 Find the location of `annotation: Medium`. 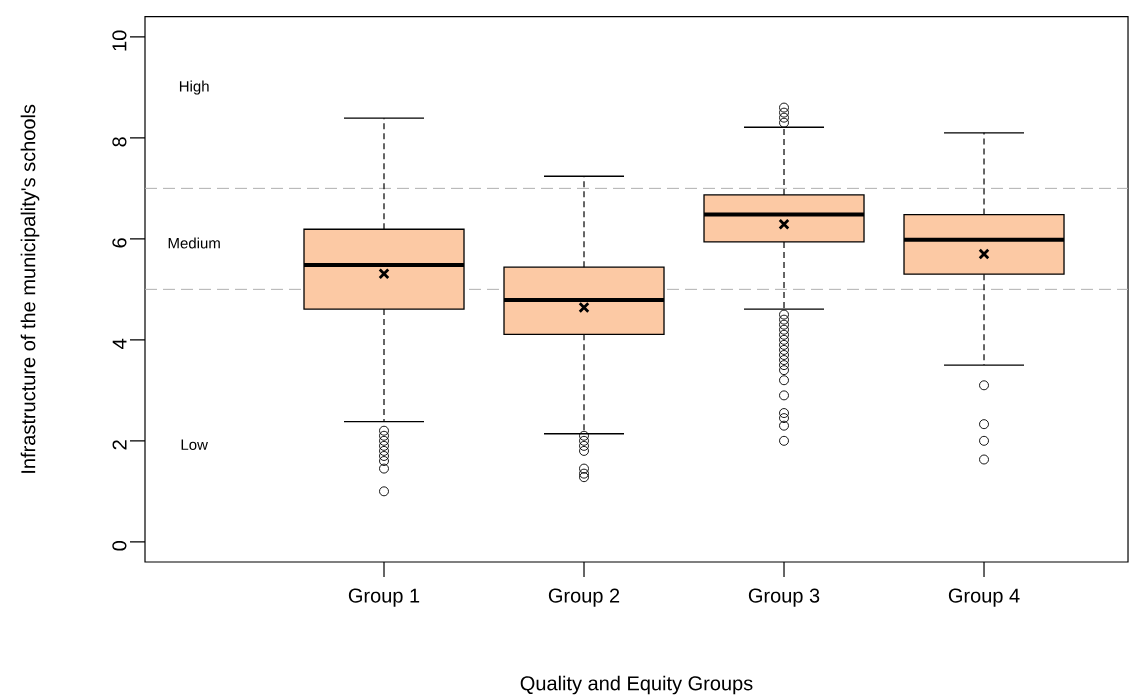

annotation: Medium is located at coordinates (194, 243).